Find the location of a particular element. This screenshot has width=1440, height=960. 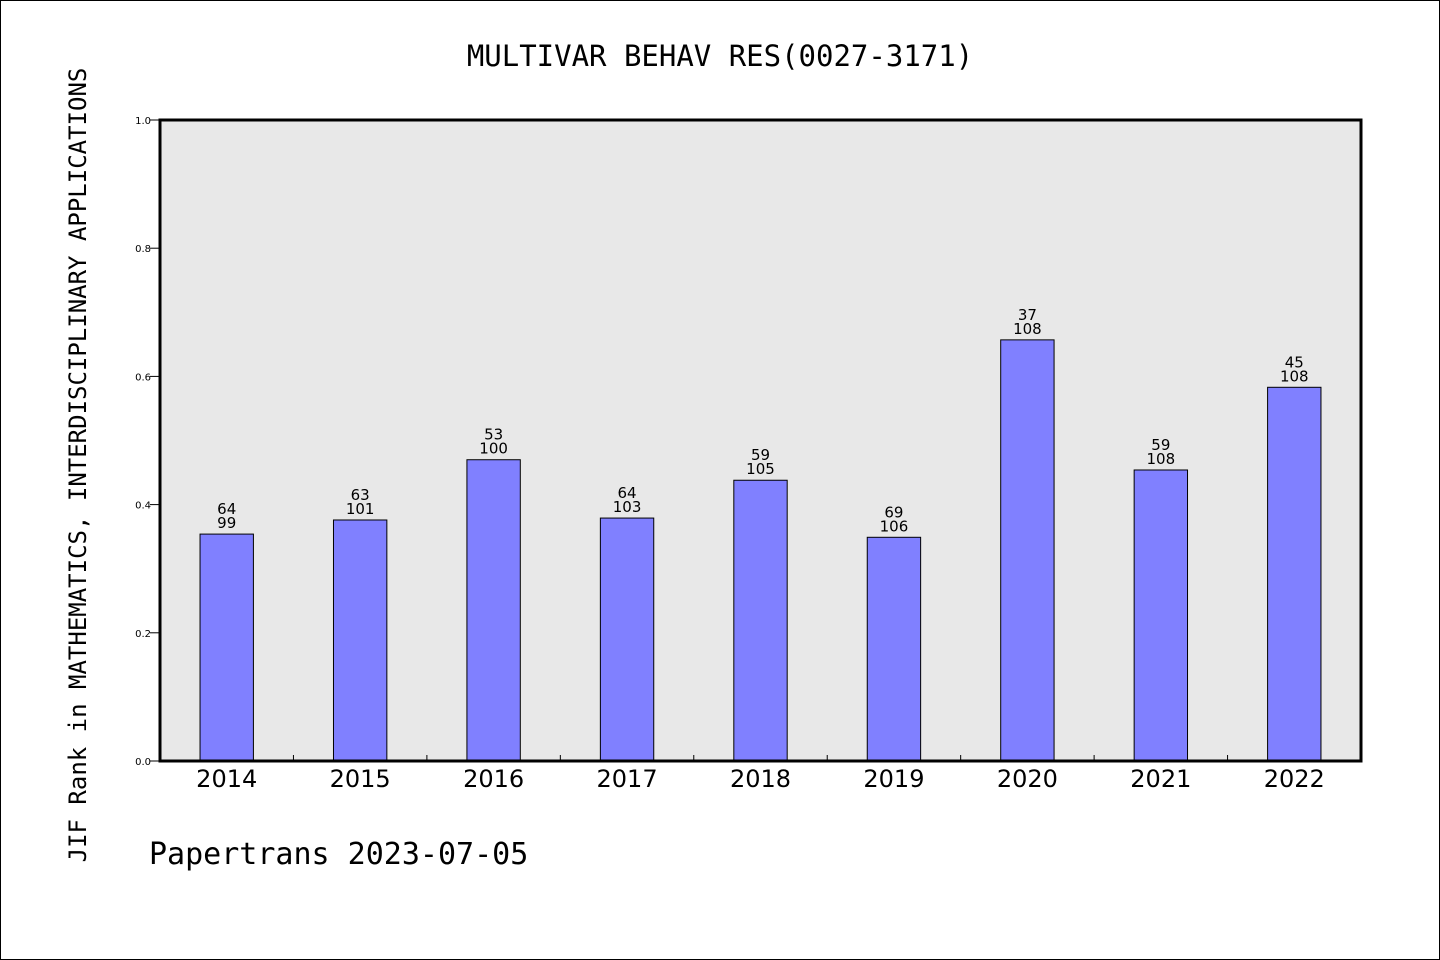

bar-rank-label: 69 is located at coordinates (893, 512).